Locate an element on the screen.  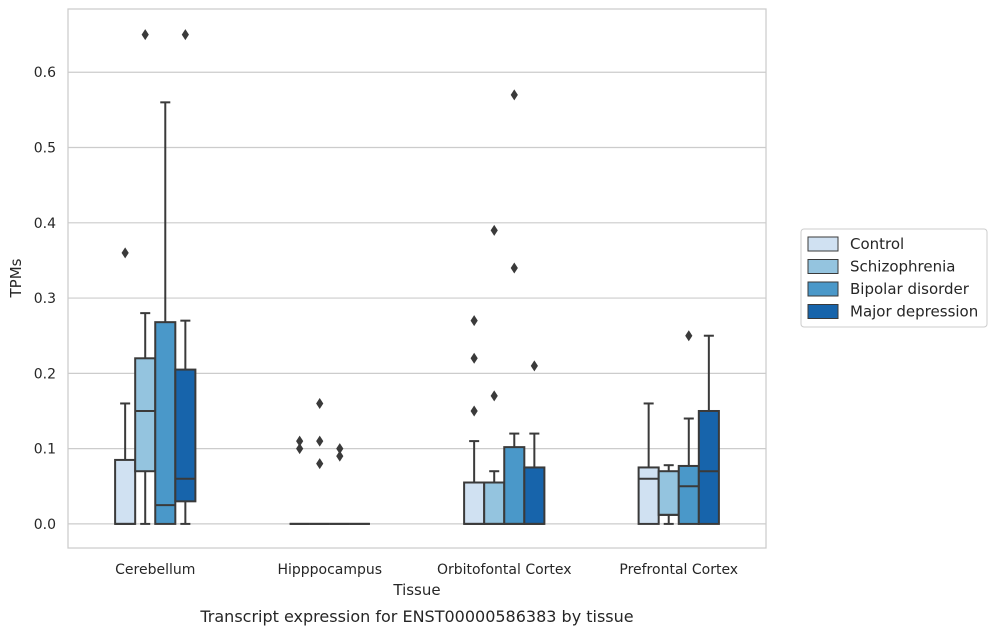
y-tick-label: 0.4 is located at coordinates (45, 224).